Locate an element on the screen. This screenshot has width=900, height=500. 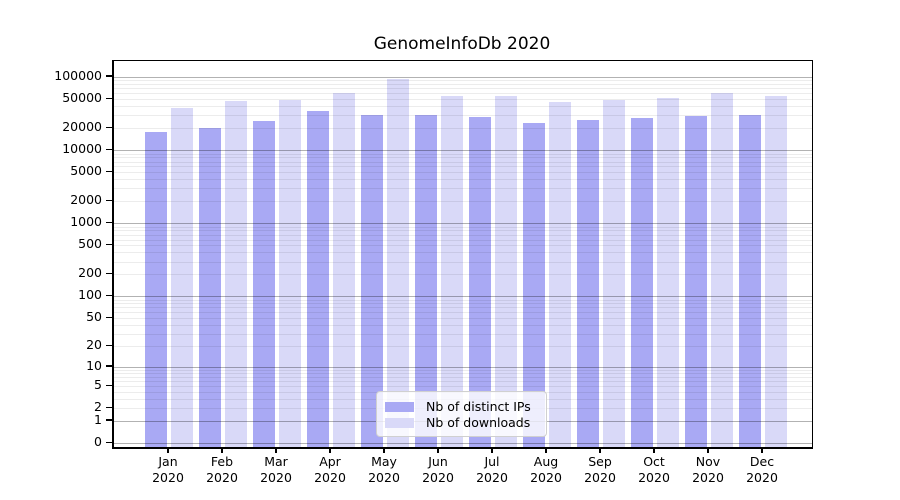
x-tick-label-jul: Jul 2020 is located at coordinates (492, 470).